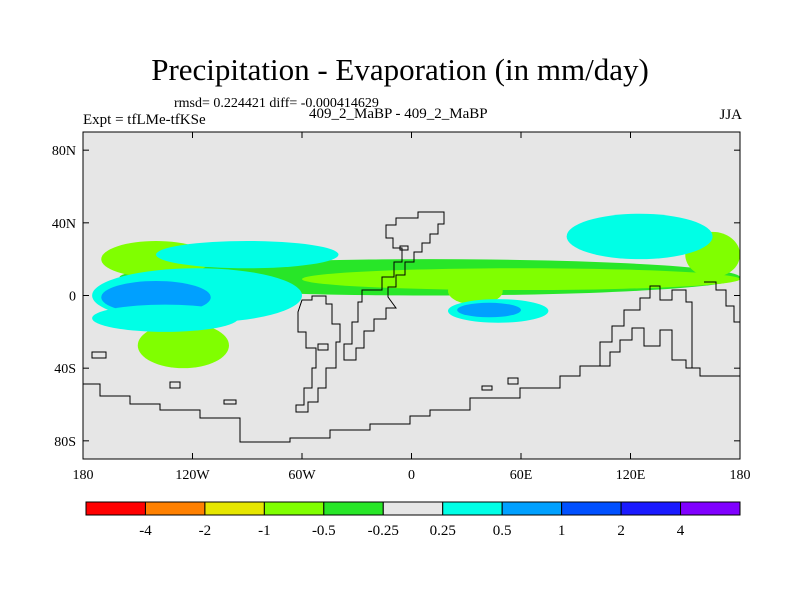 The height and width of the screenshot is (600, 800). I want to click on colorbar-label-2: -1, so click(264, 531).